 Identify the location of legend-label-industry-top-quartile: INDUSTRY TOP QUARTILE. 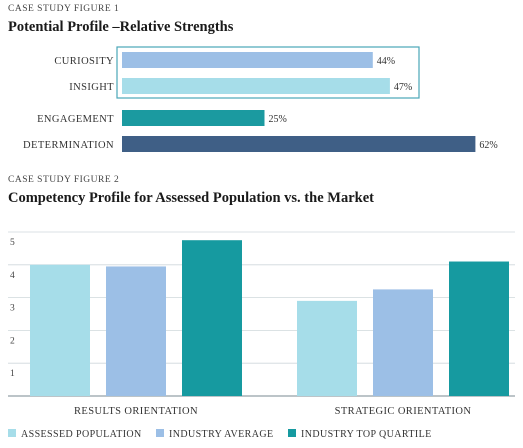
(366, 434).